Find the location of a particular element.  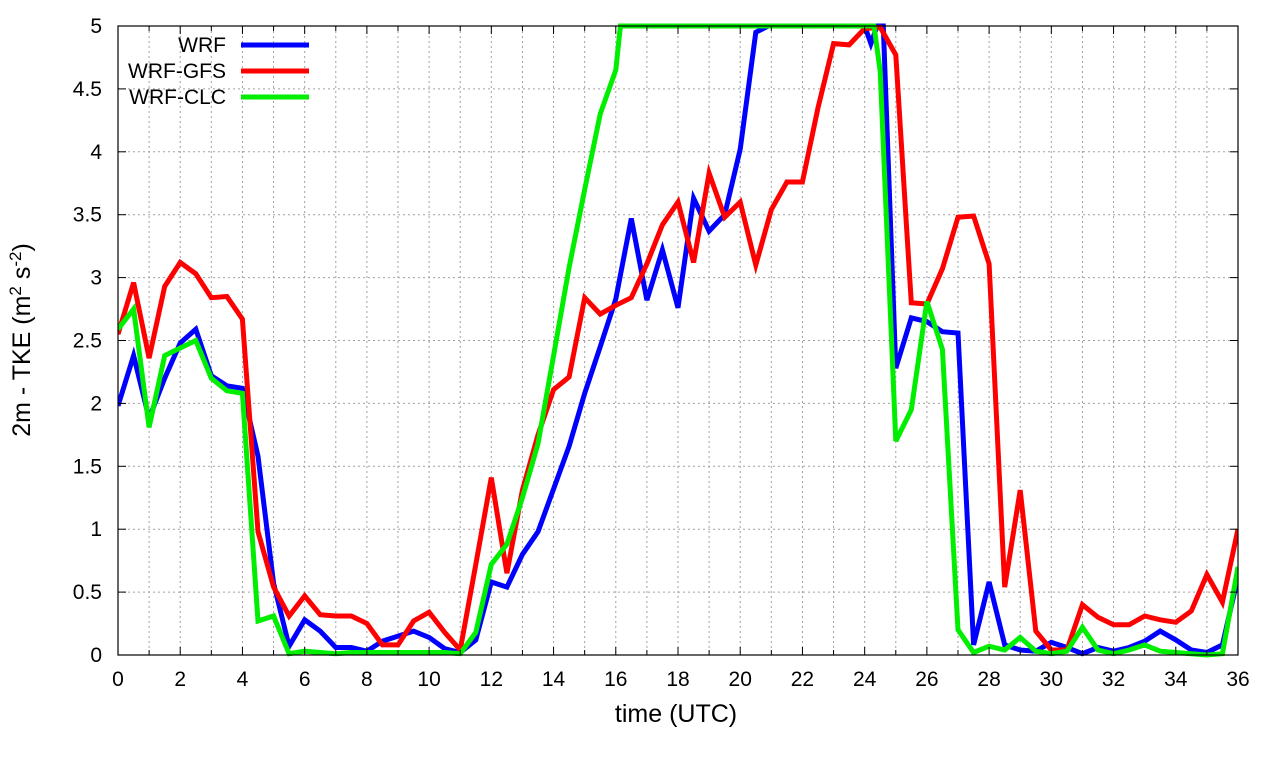

x-tick-label: 28 is located at coordinates (988, 679).